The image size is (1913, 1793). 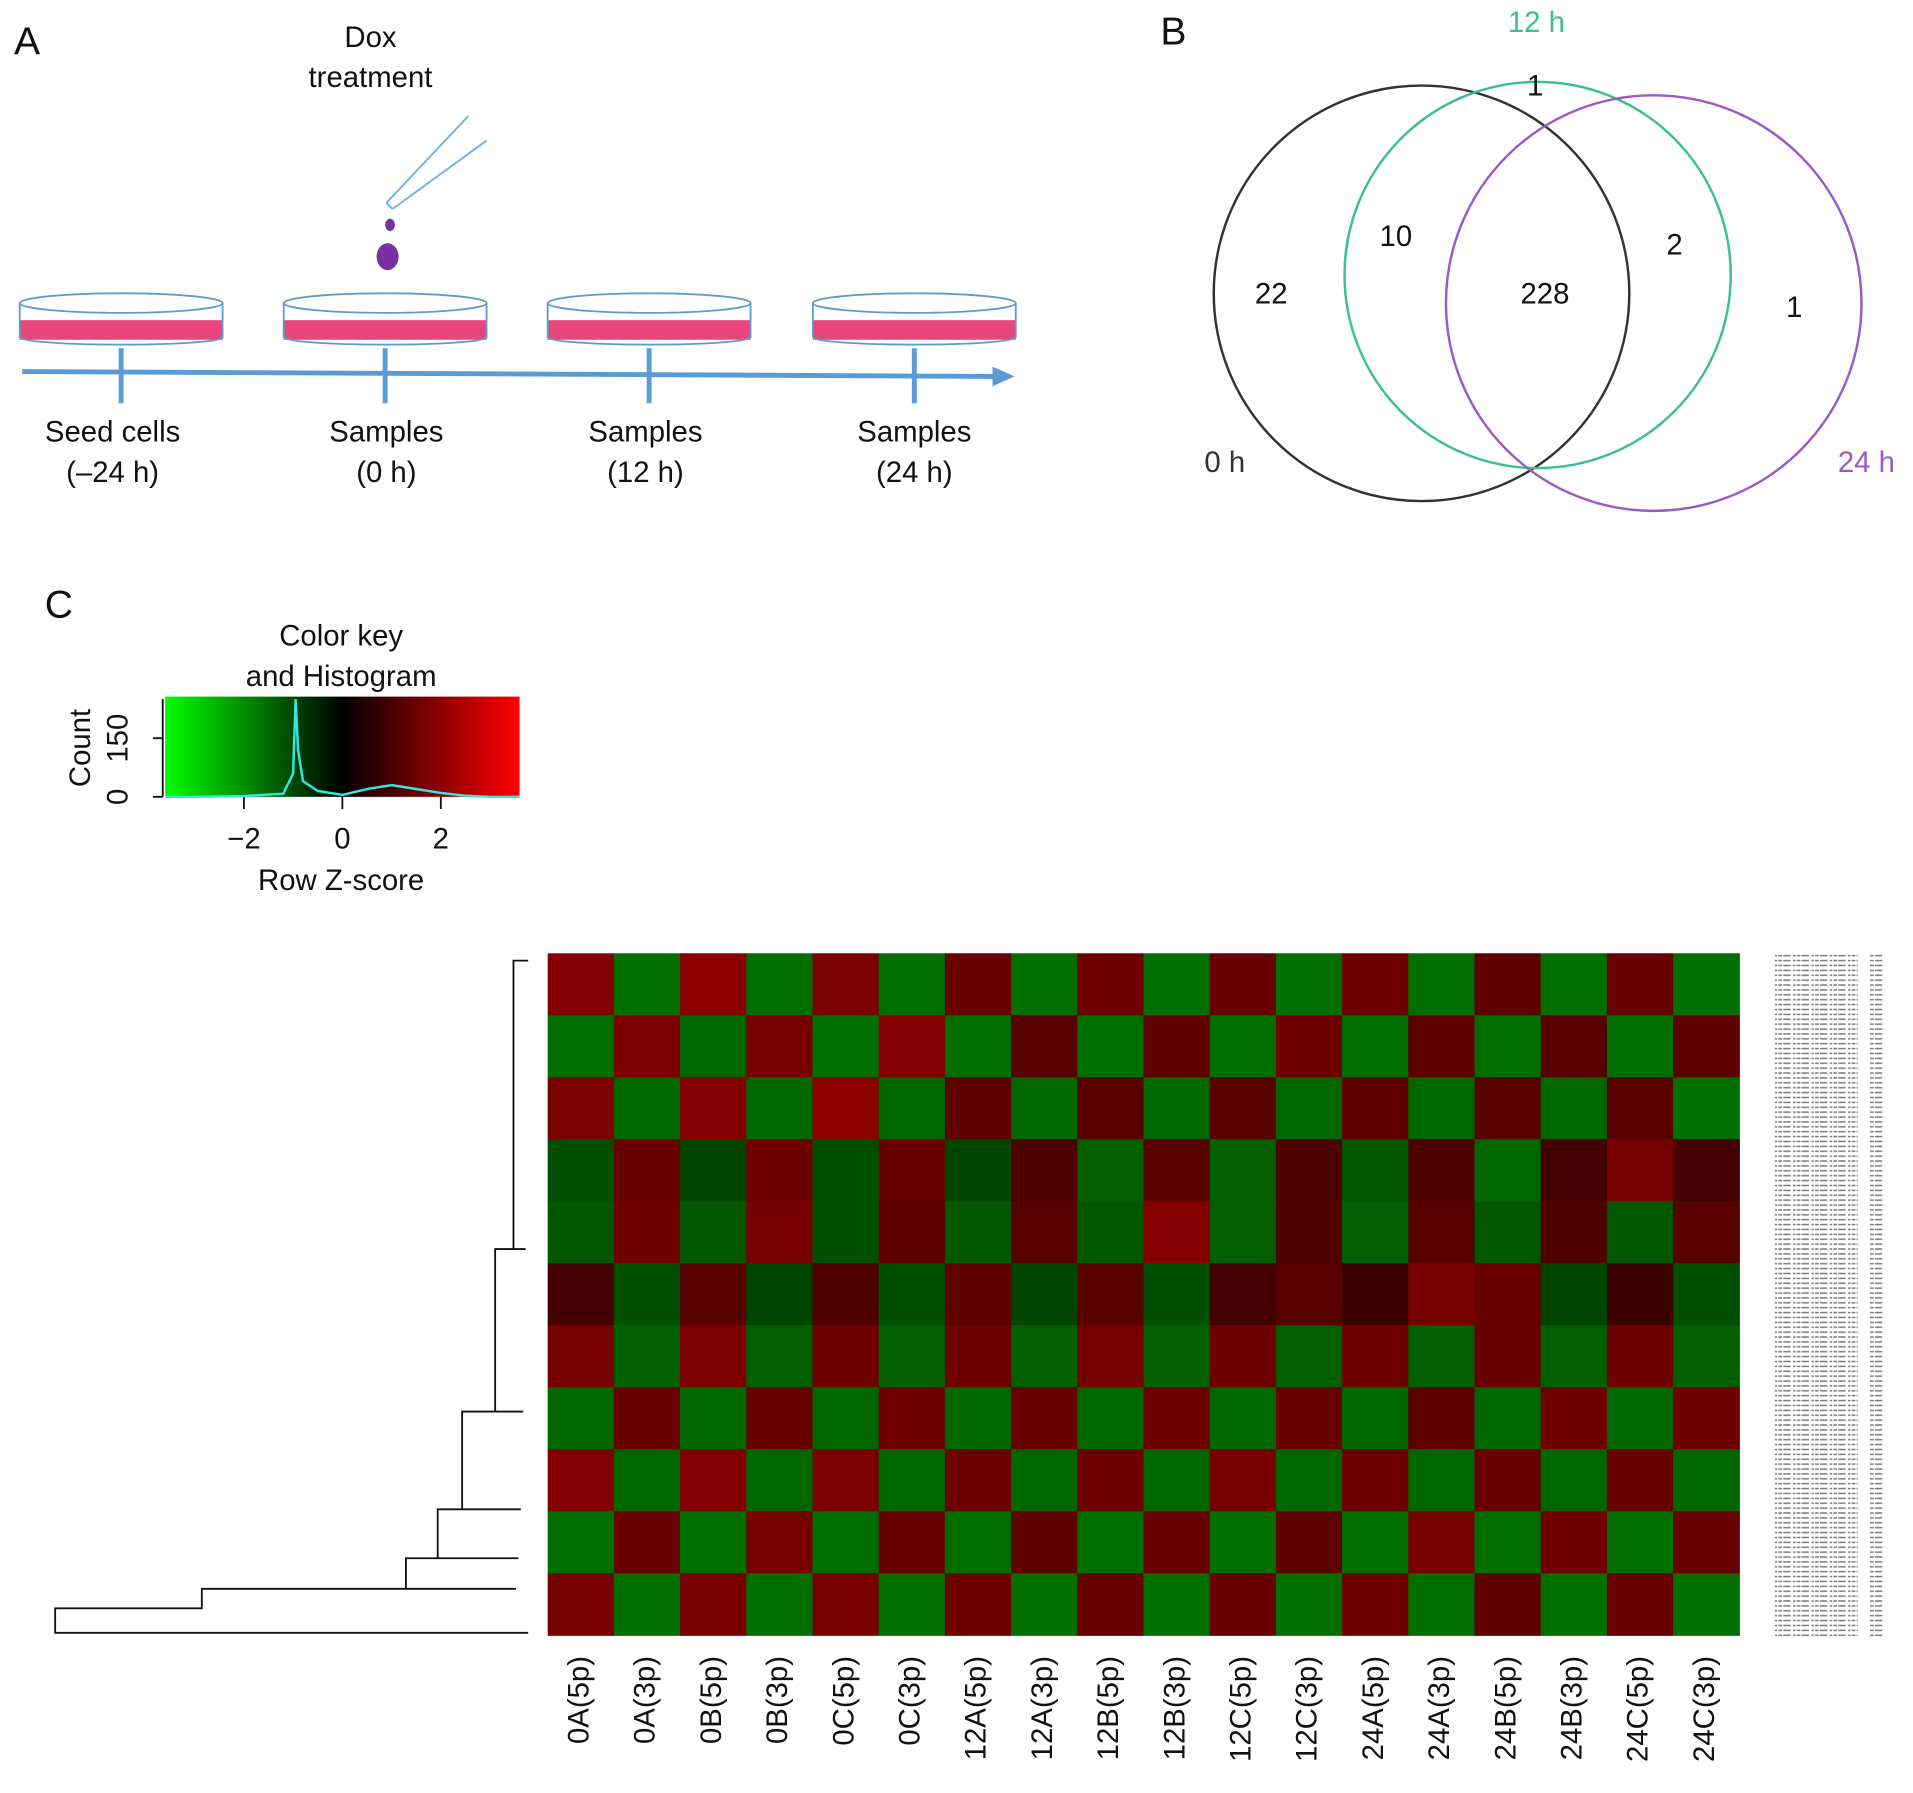 I want to click on key-x-label: Row Z-score, so click(x=341, y=880).